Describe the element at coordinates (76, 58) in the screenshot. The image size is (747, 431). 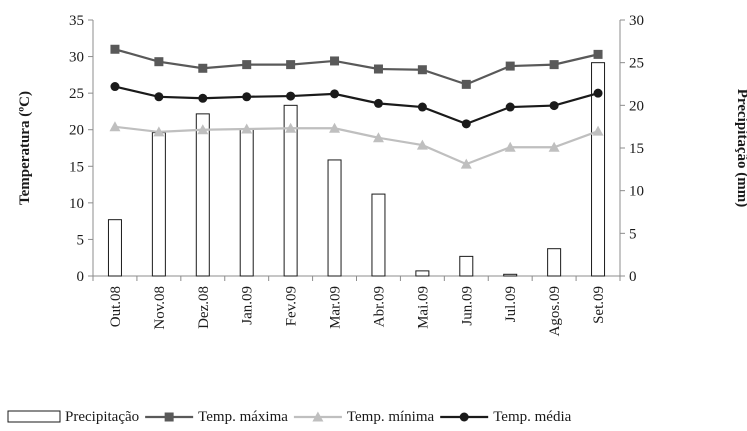
I see `y-left-tick-label: 30` at that location.